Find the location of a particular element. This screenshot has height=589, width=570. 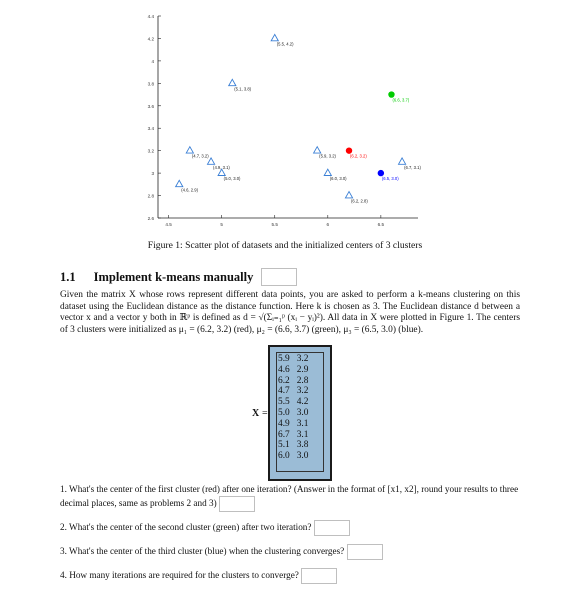

y-tick-label: 3.2 is located at coordinates (151, 151).